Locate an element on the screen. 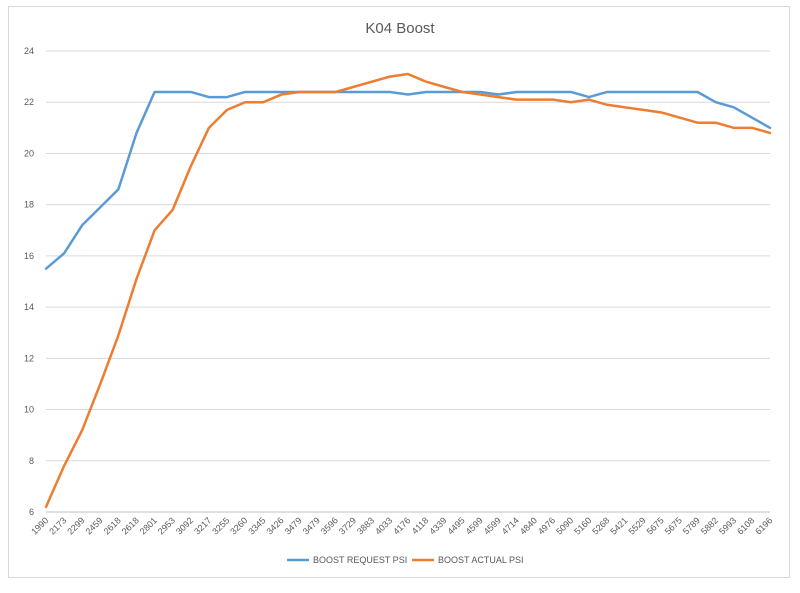 The width and height of the screenshot is (800, 593). x-tick-label: 4176 is located at coordinates (401, 525).